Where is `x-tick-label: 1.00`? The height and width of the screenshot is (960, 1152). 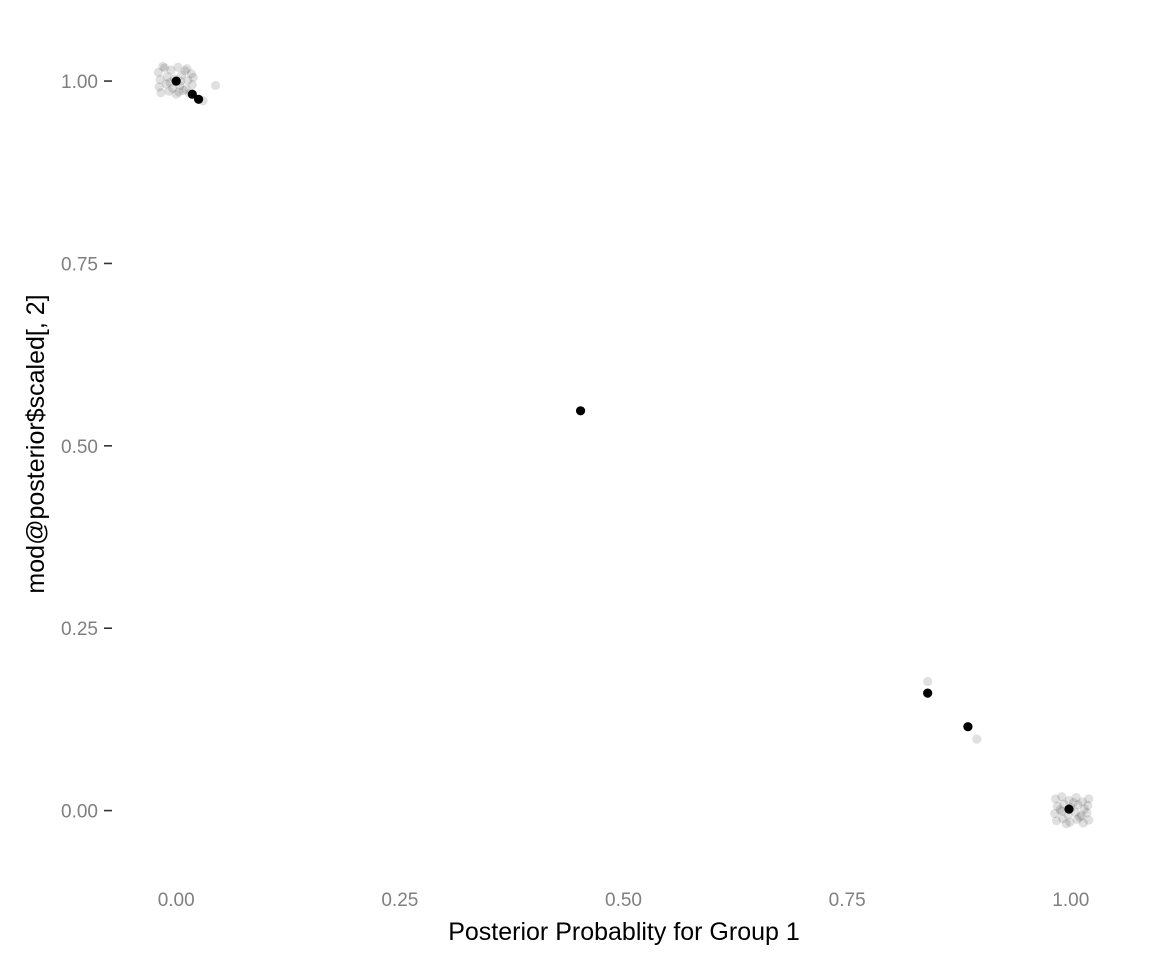
x-tick-label: 1.00 is located at coordinates (1070, 900).